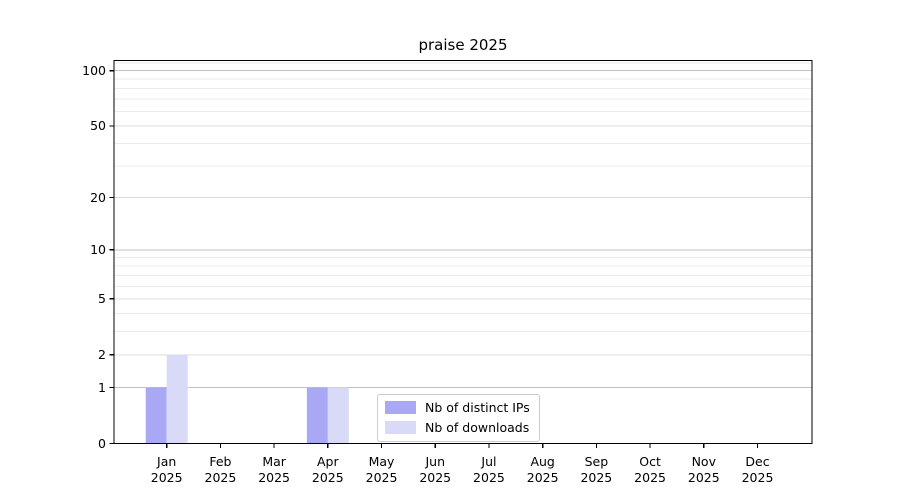 This screenshot has width=900, height=500. I want to click on y-tick-label: 1, so click(102, 387).